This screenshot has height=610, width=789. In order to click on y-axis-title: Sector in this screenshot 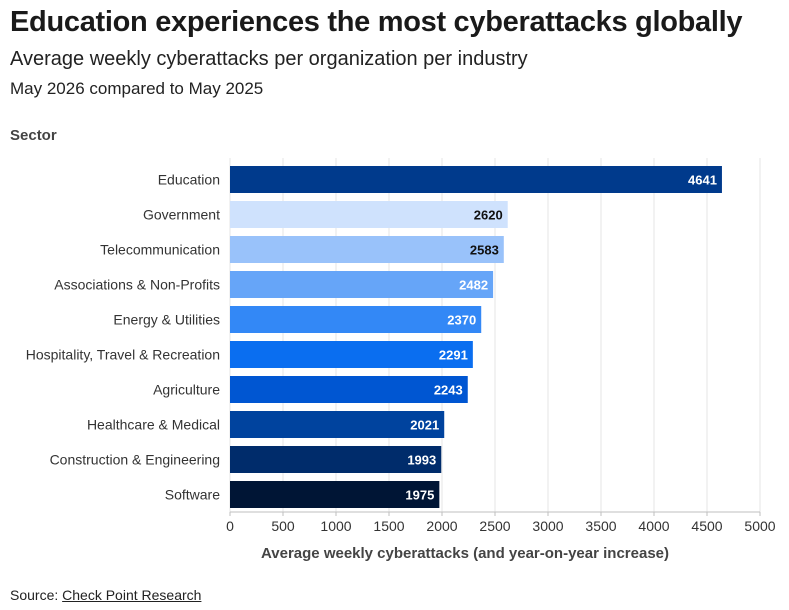, I will do `click(33, 135)`.